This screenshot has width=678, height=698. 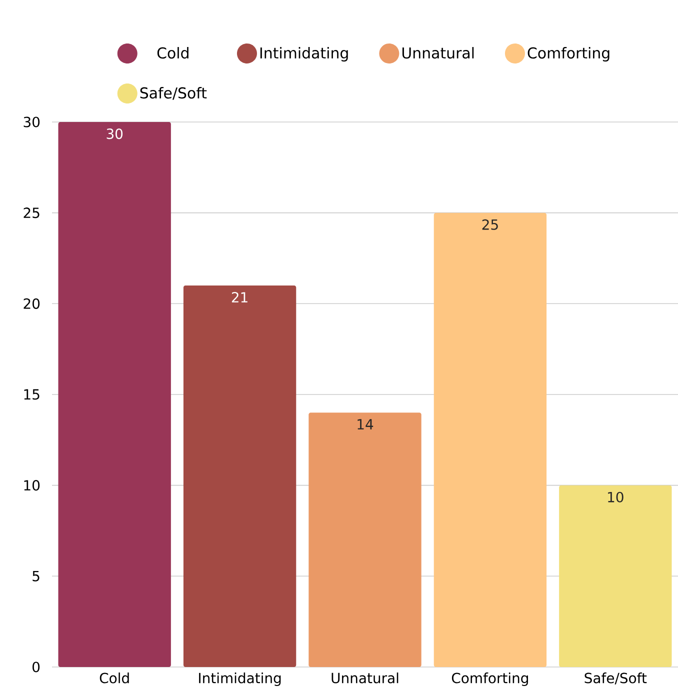 I want to click on y-tick-label: 10, so click(x=32, y=485).